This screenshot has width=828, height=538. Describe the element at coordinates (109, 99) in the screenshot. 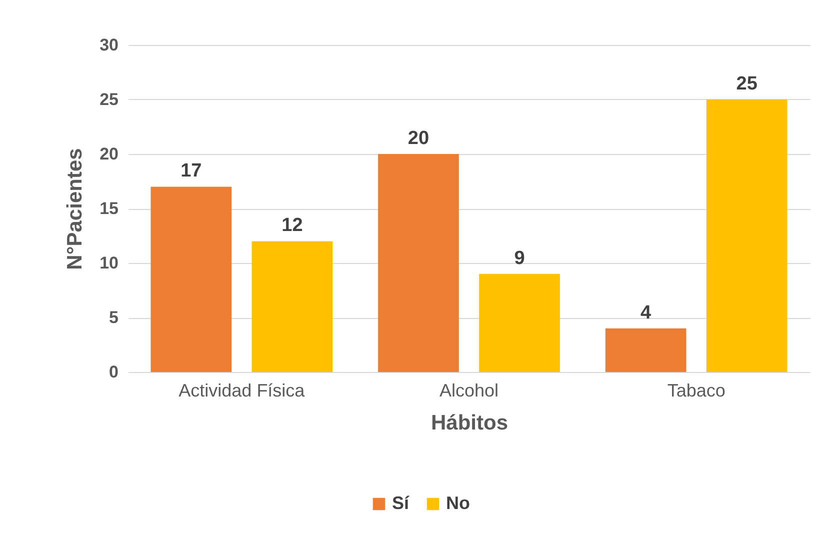

I see `y-tick-label: 25` at that location.